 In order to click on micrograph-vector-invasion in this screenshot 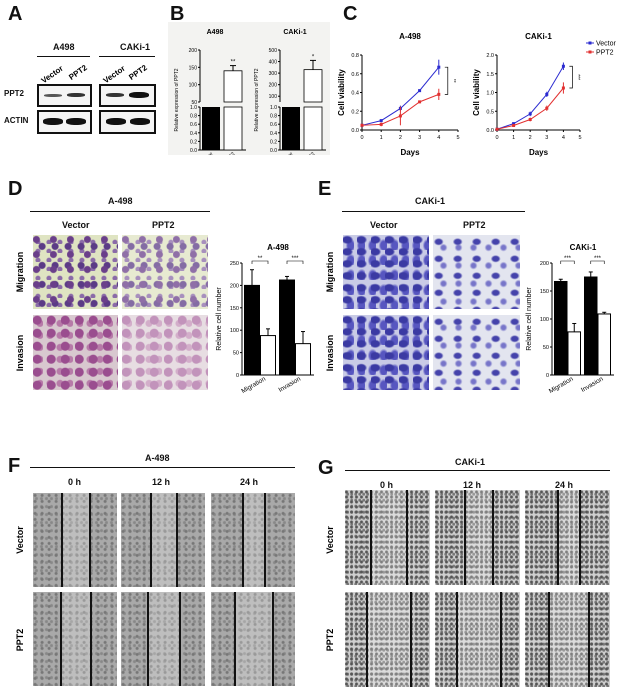, I will do `click(75, 352)`.